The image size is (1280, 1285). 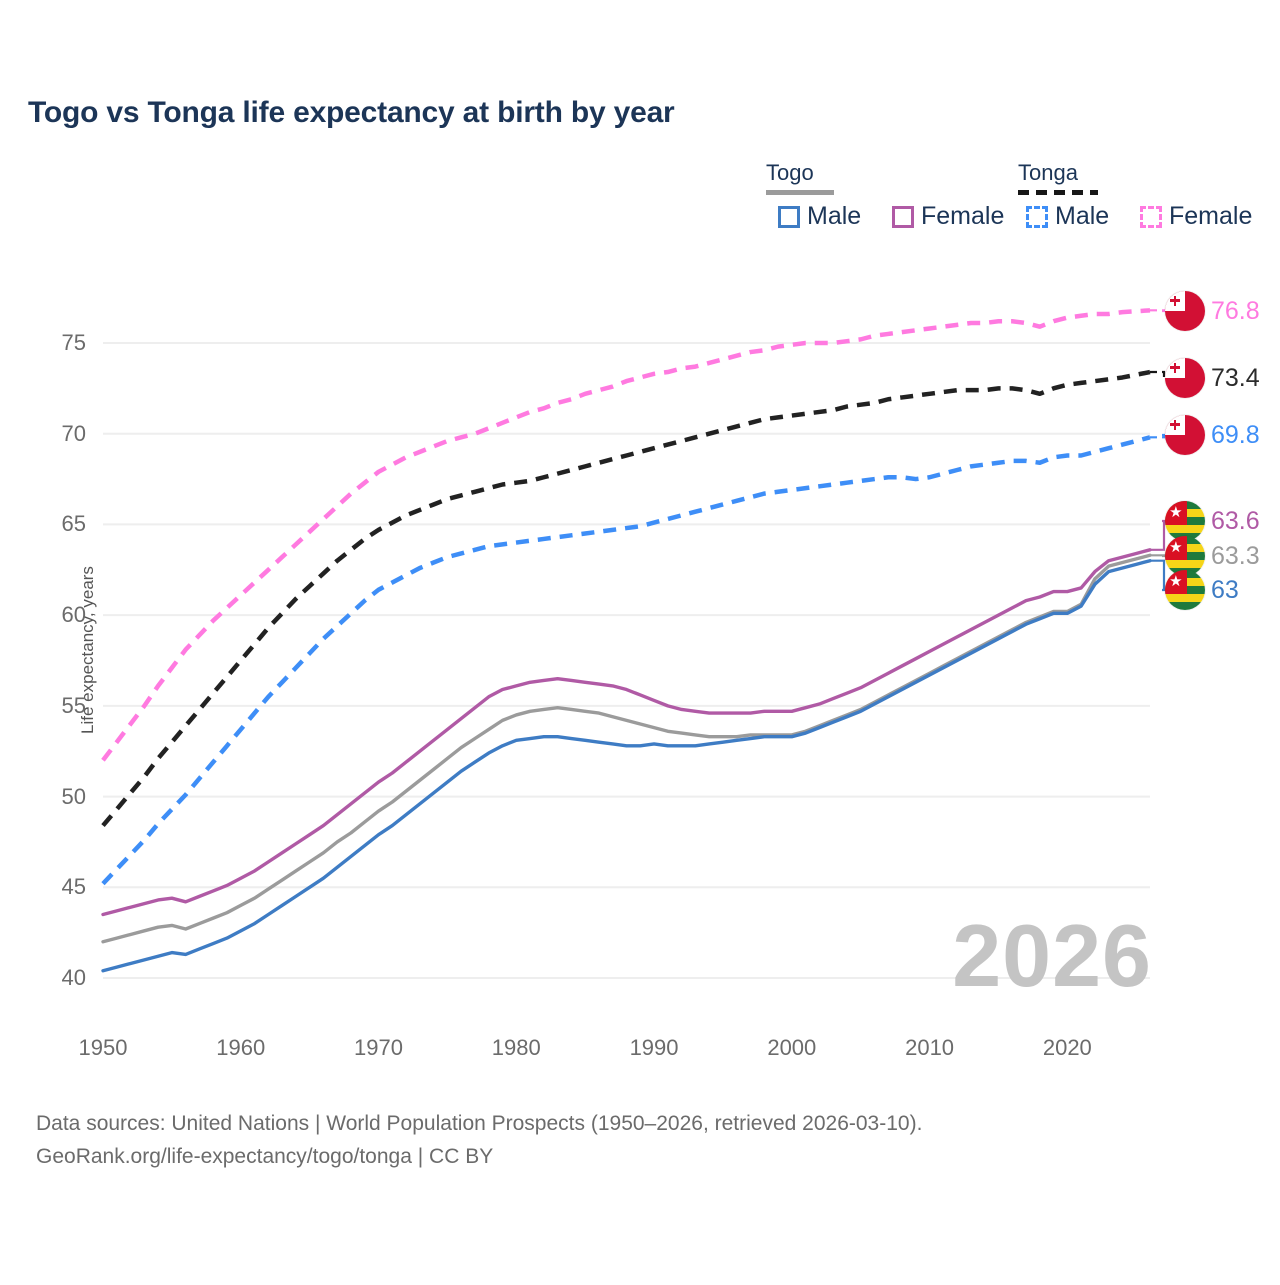 I want to click on y-axis-tick-label: 40, so click(x=73, y=977).